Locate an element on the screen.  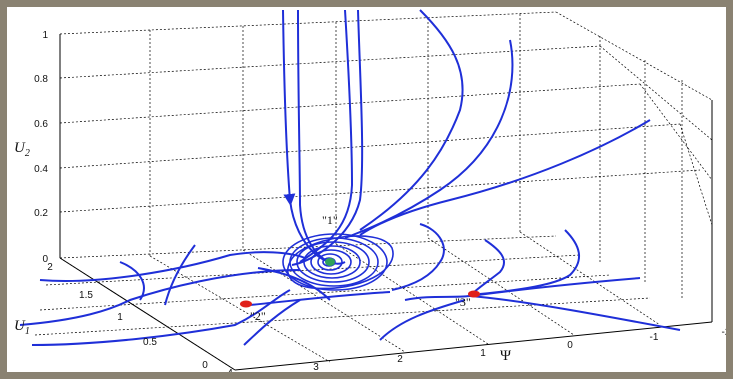
x-tick-label: 1 is located at coordinates (483, 353).